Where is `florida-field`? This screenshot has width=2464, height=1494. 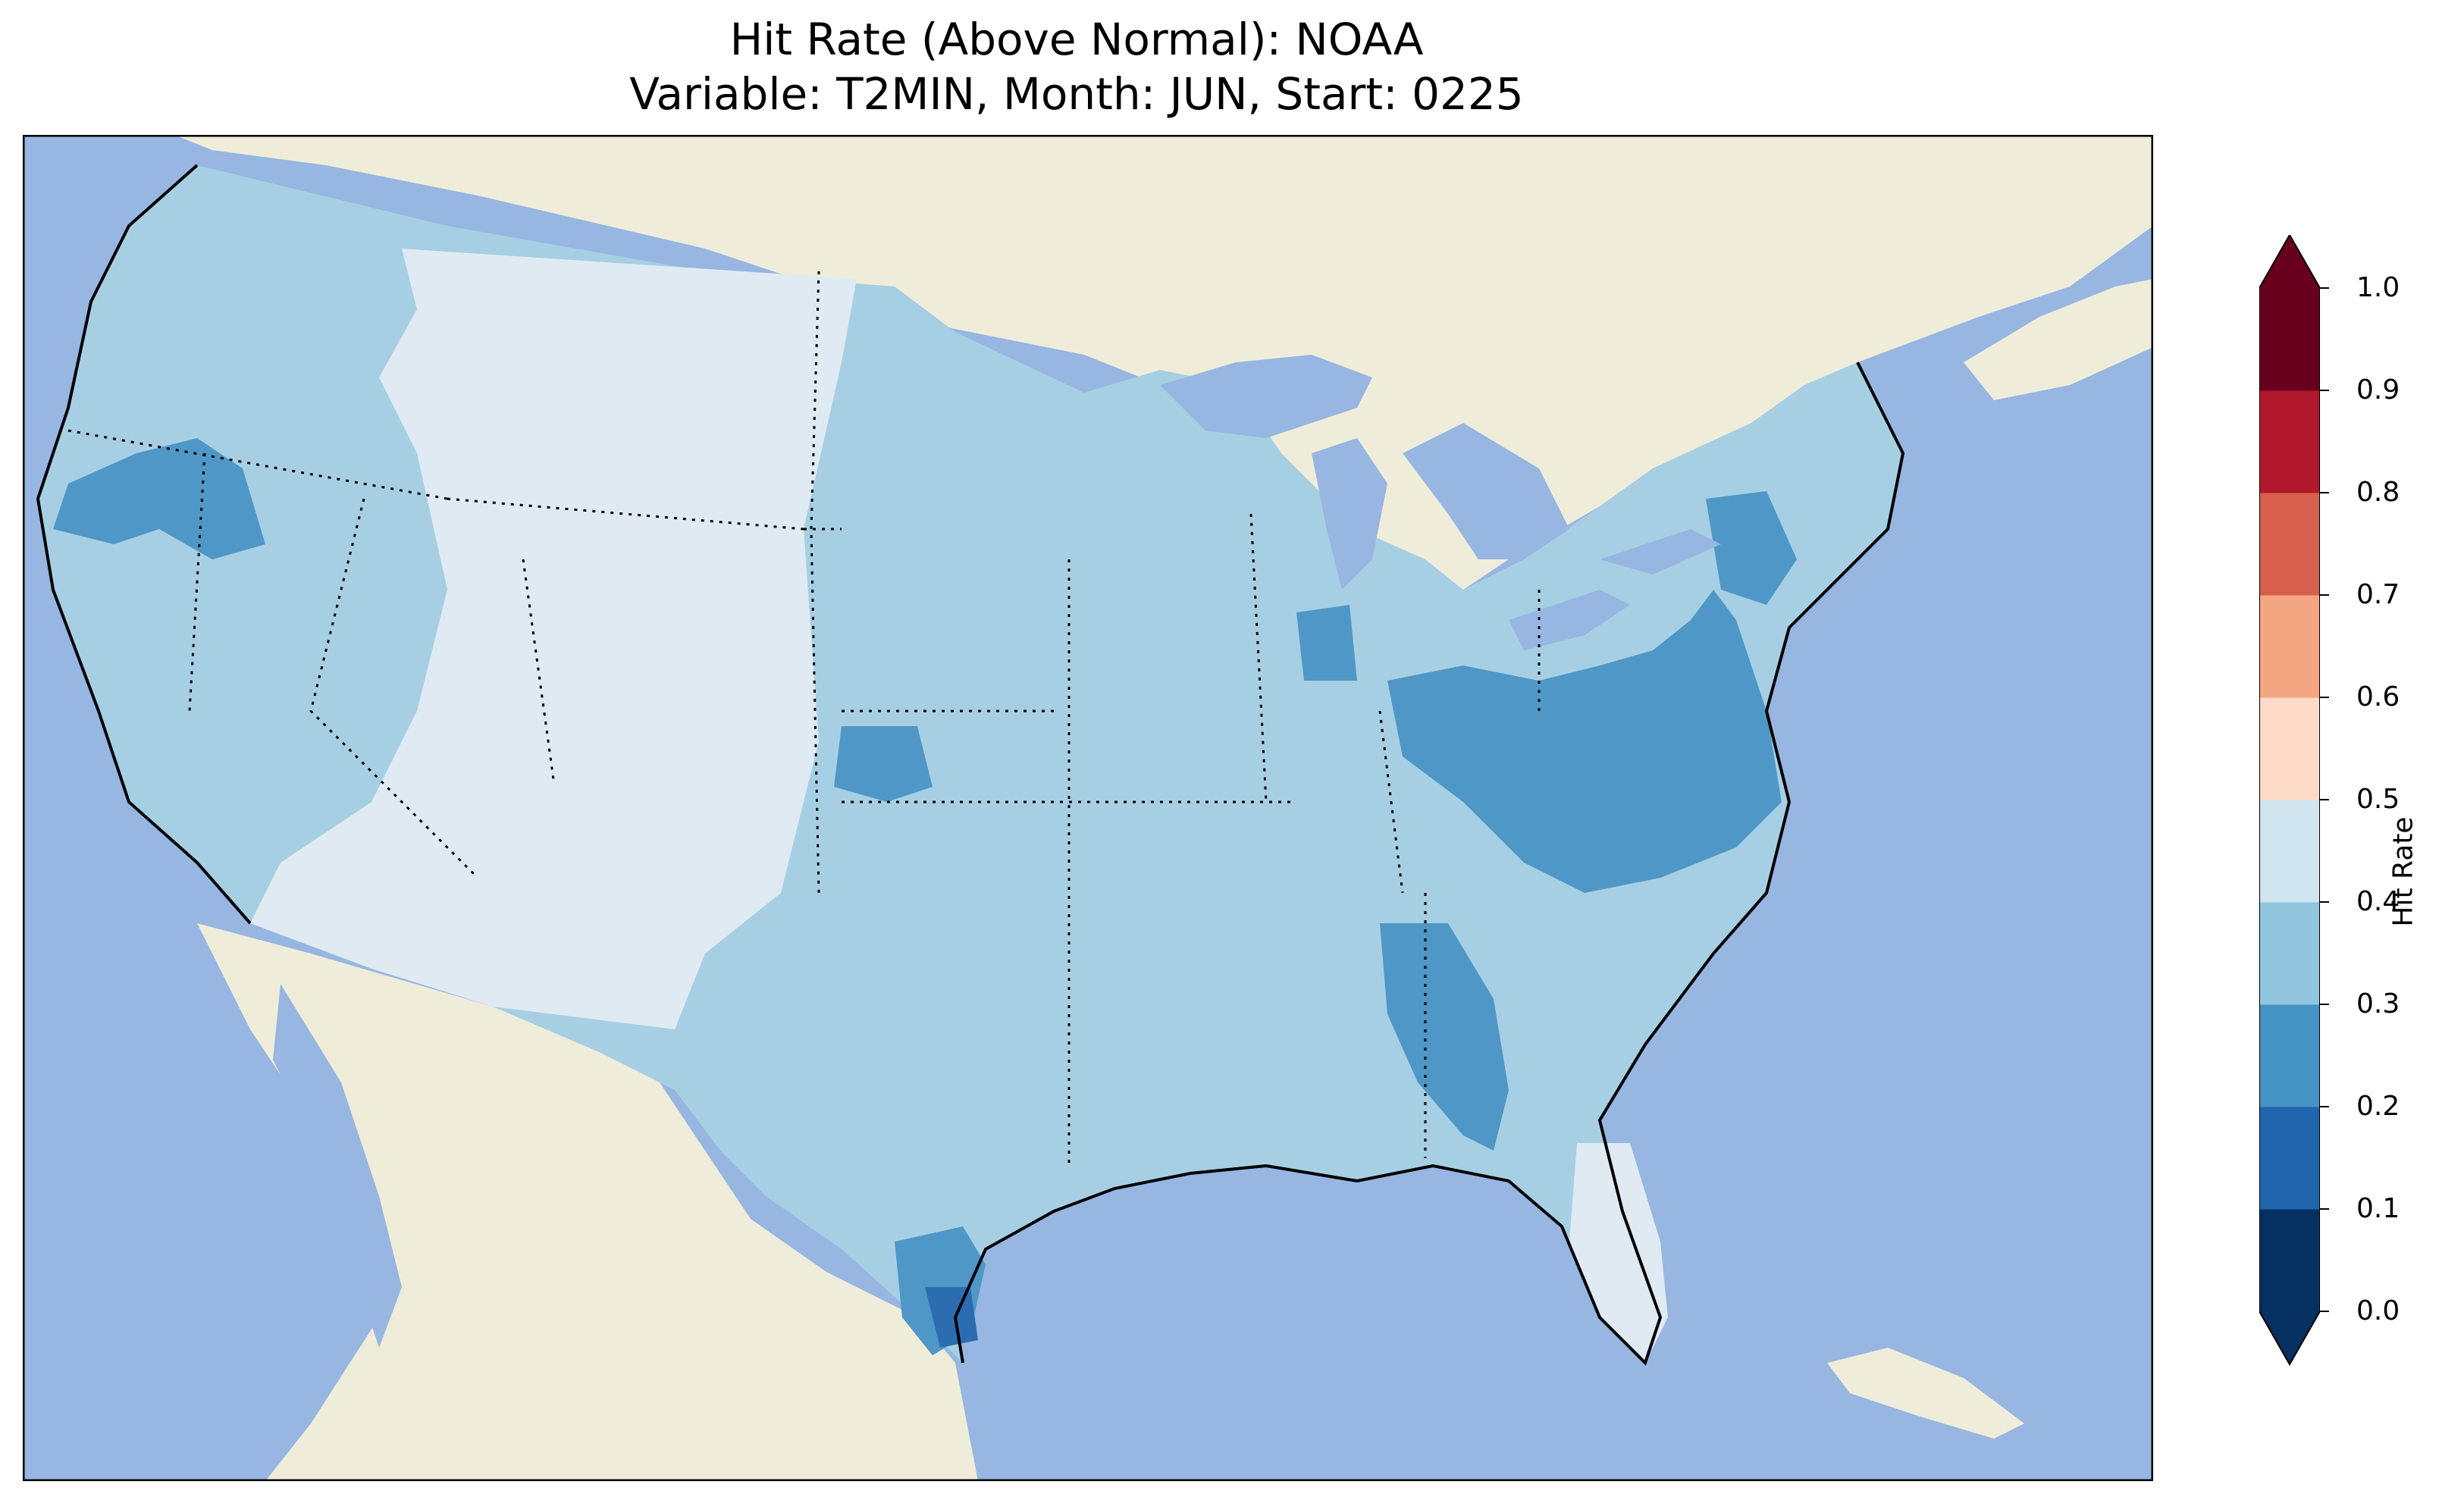 florida-field is located at coordinates (1618, 1253).